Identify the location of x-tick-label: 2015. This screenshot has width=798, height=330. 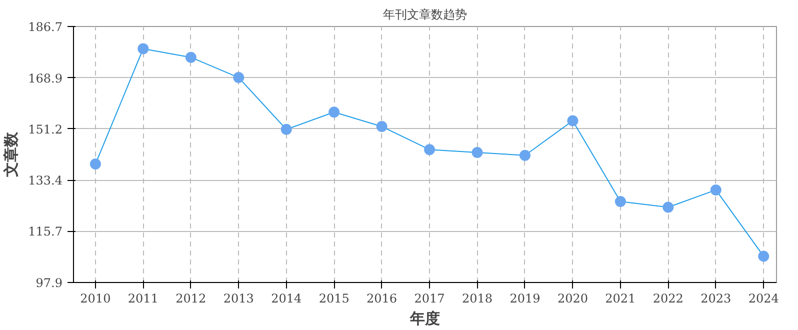
(334, 299).